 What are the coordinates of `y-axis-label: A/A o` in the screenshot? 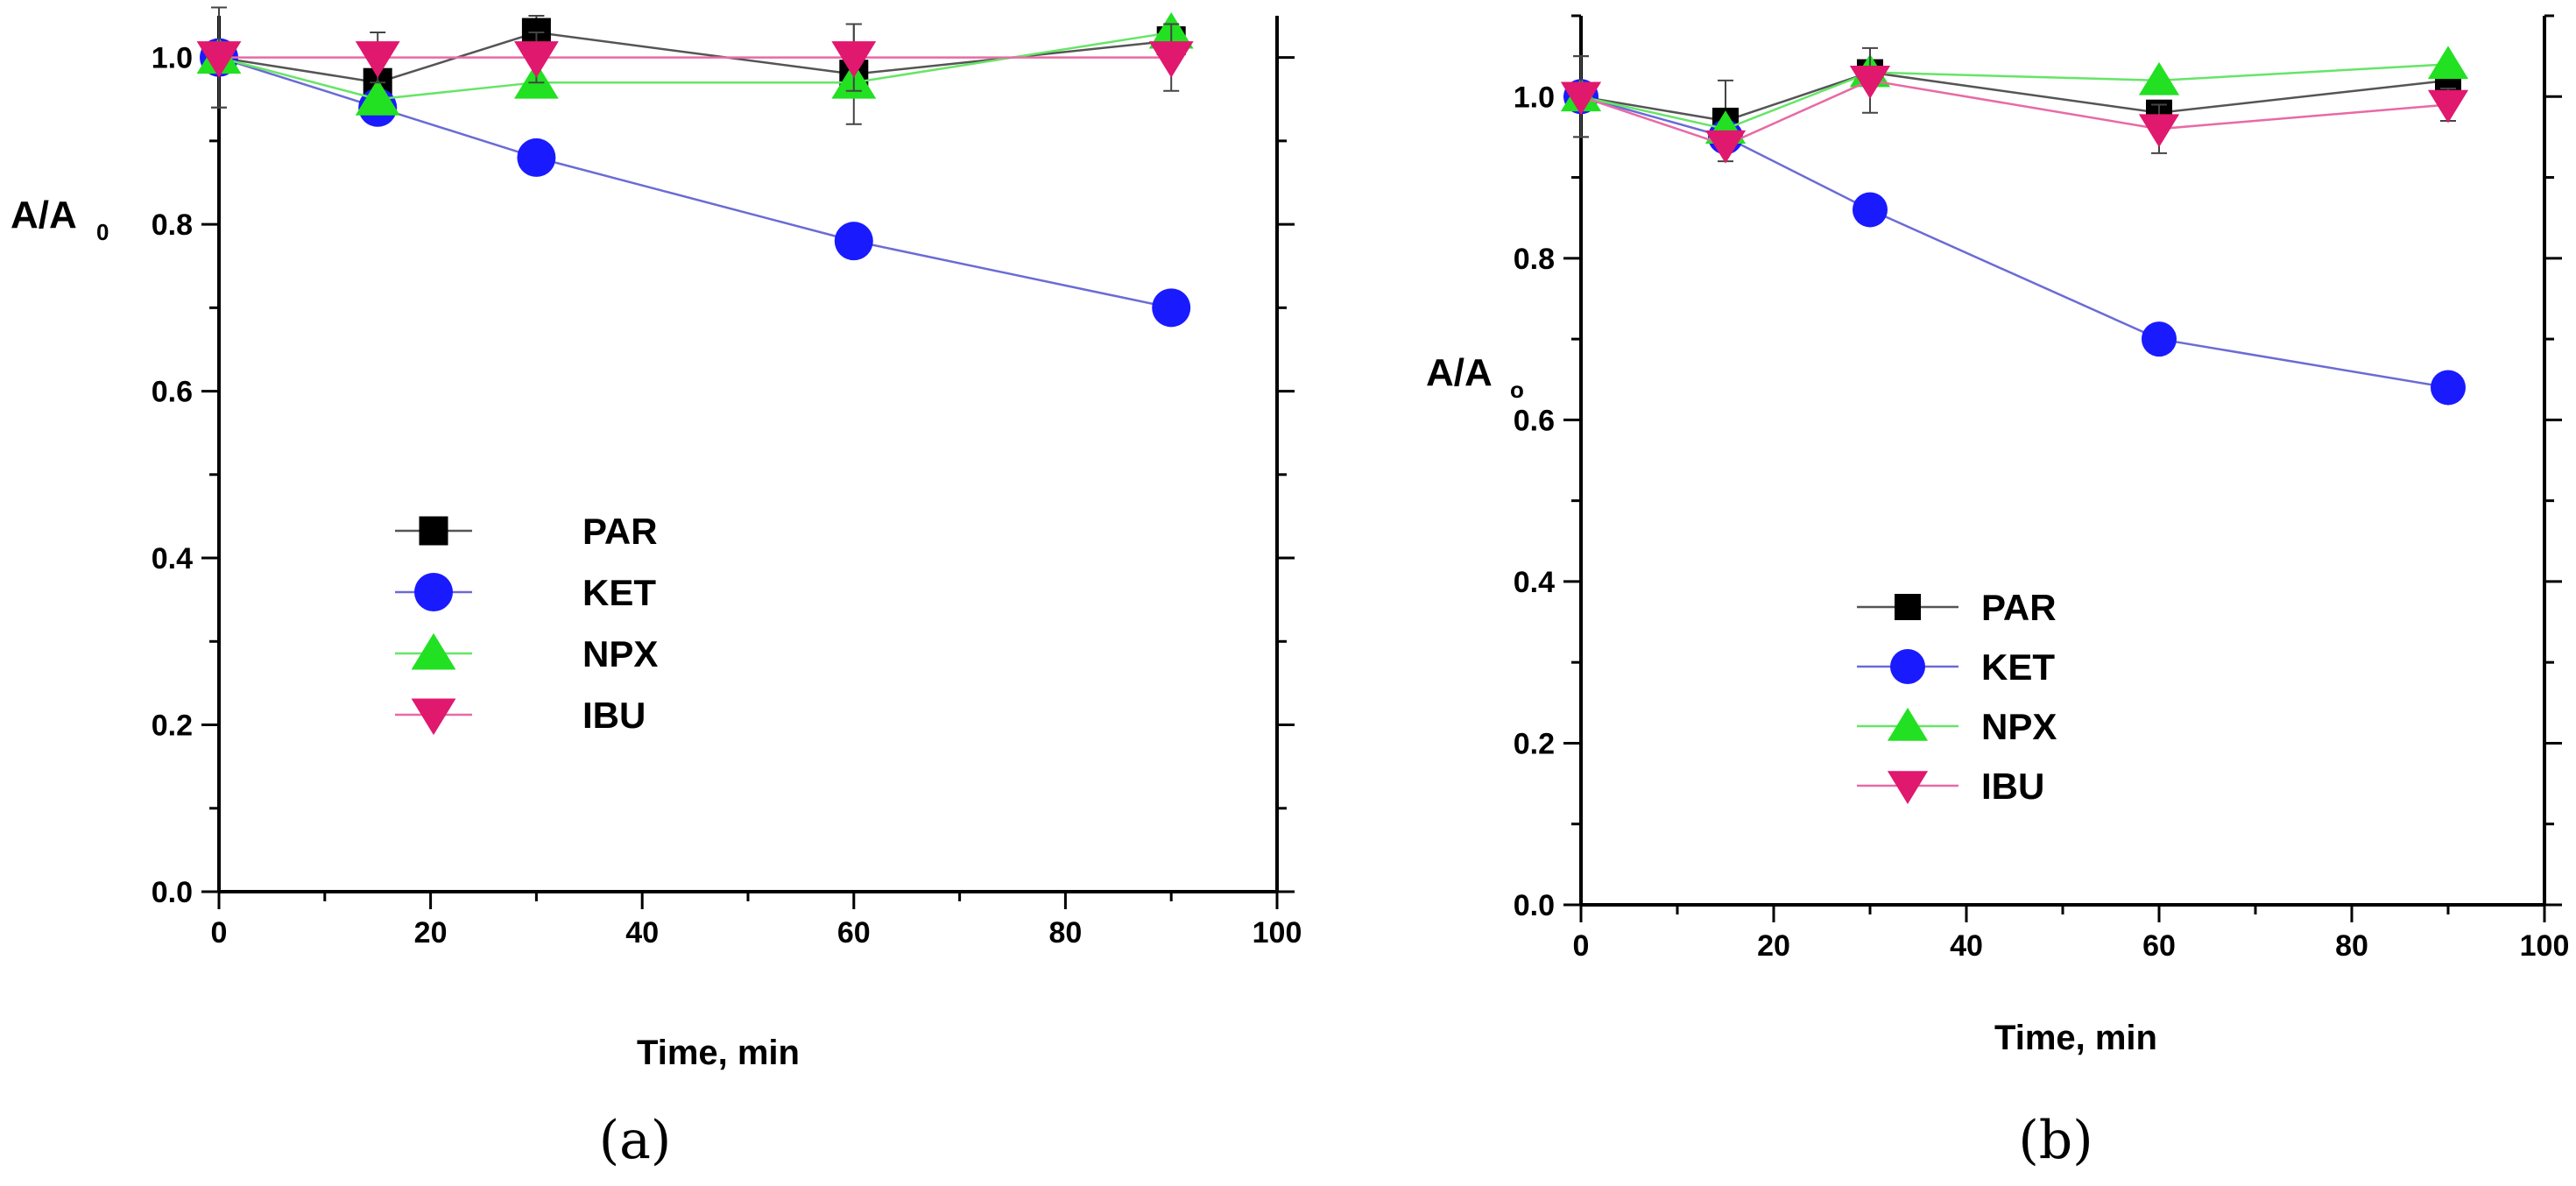 It's located at (1475, 377).